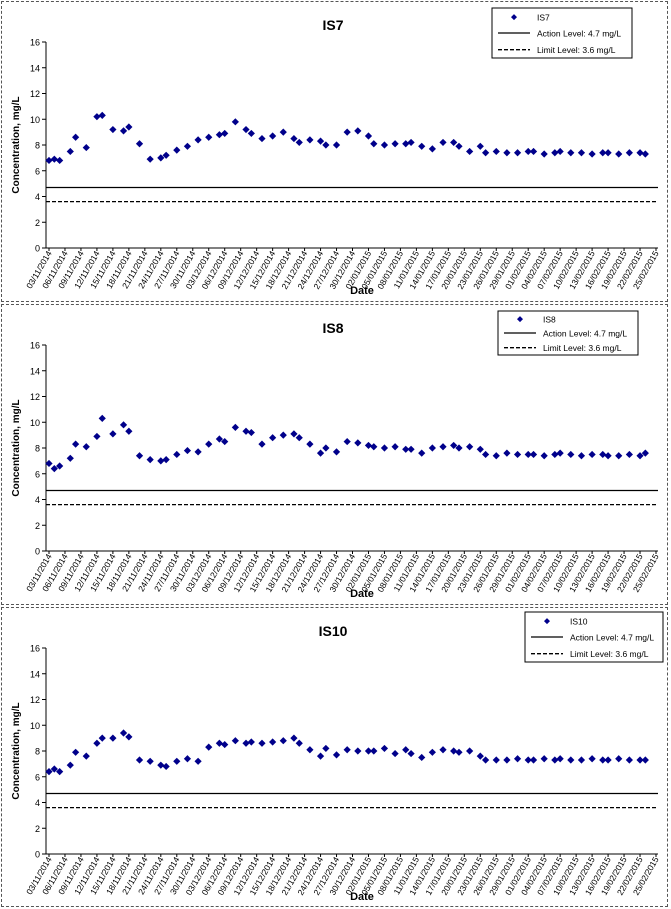  What do you see at coordinates (332, 25) in the screenshot?
I see `chart-title: IS7` at bounding box center [332, 25].